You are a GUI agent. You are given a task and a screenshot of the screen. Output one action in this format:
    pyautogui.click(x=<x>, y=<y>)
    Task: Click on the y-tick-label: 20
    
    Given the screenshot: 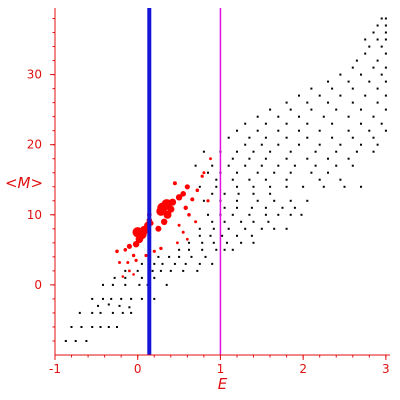 What is the action you would take?
    pyautogui.click(x=34, y=145)
    